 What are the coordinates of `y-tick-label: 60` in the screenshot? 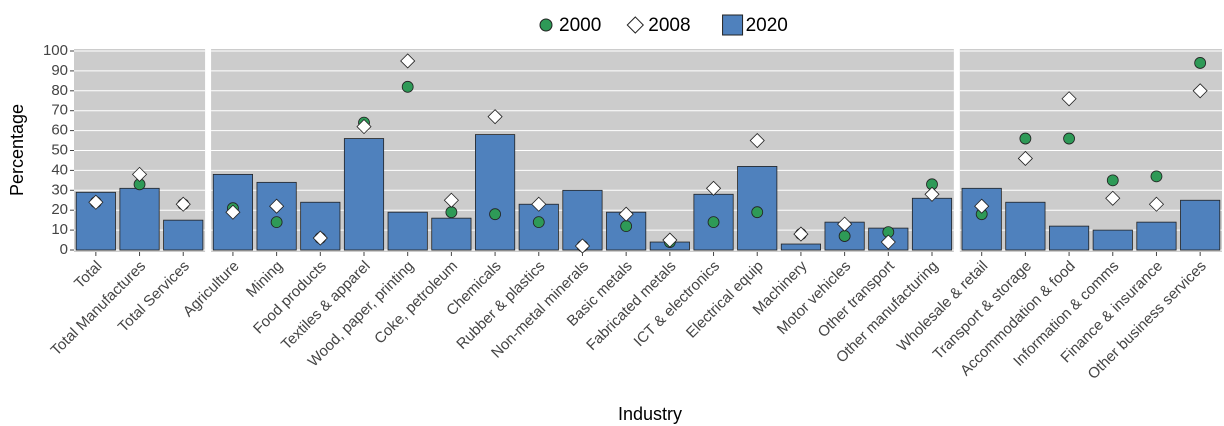 It's located at (59, 130).